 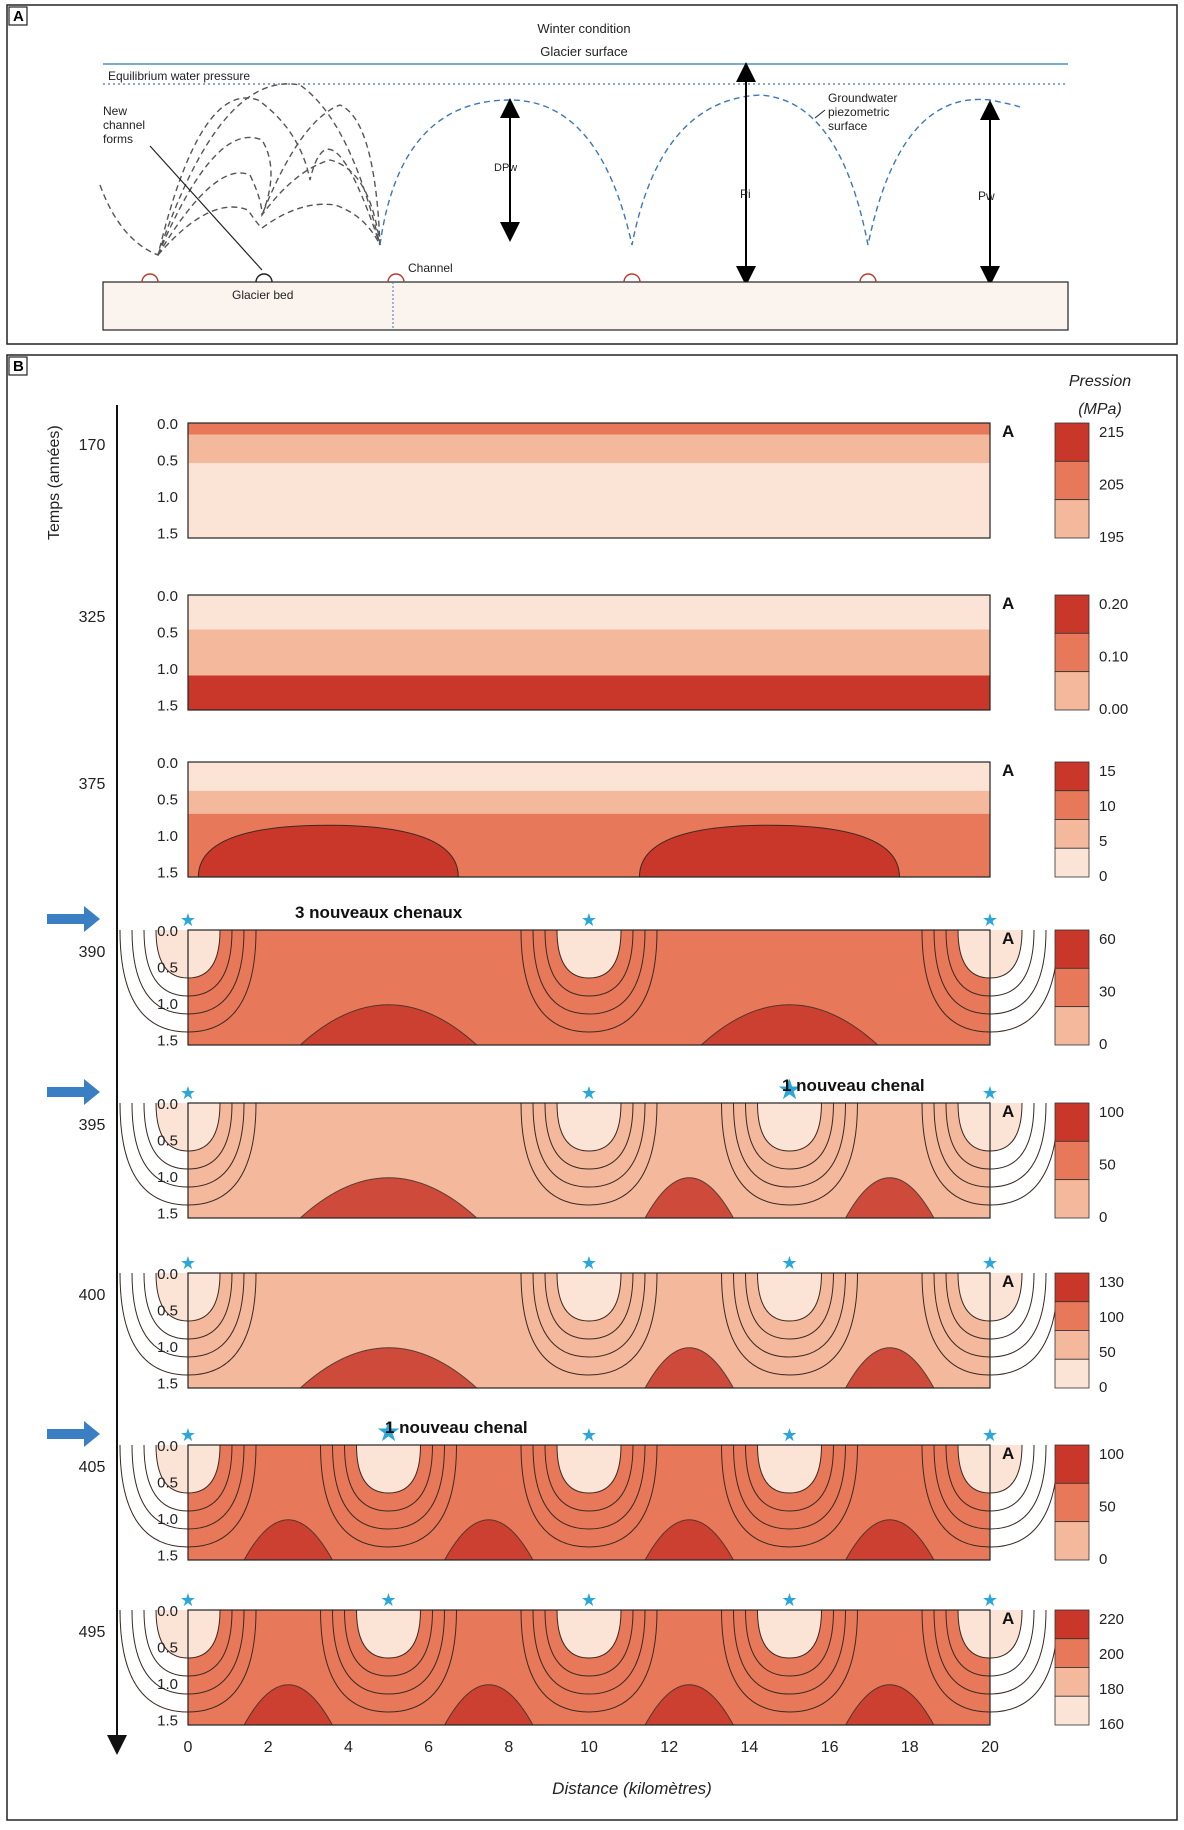 What do you see at coordinates (124, 125) in the screenshot?
I see `new-channel-label-2: channel` at bounding box center [124, 125].